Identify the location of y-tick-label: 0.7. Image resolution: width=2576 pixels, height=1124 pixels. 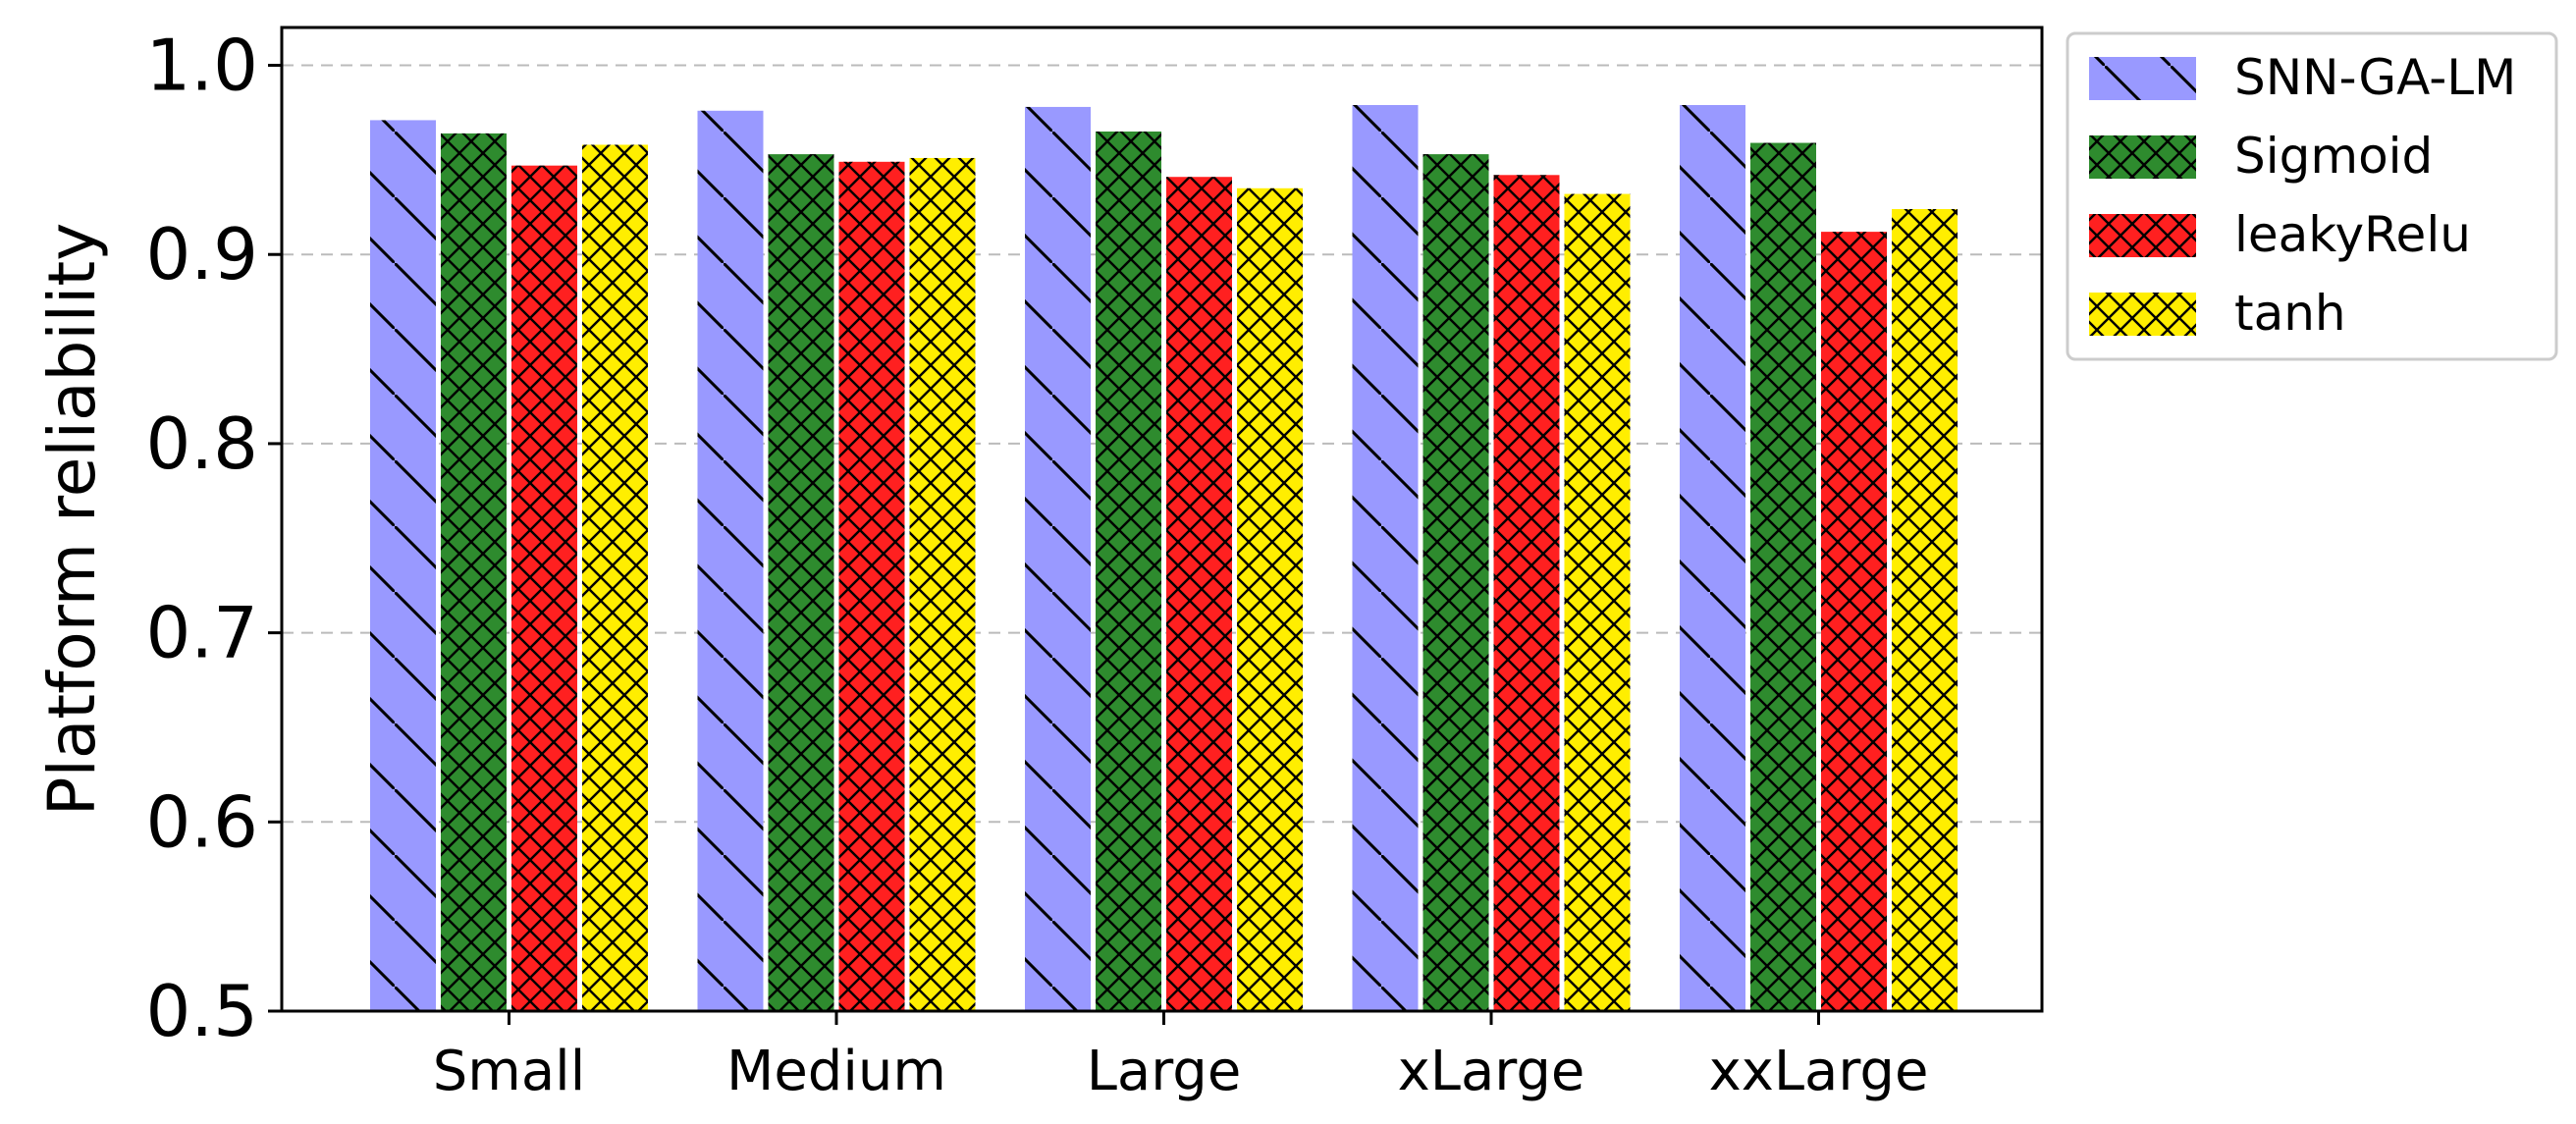
(201, 633).